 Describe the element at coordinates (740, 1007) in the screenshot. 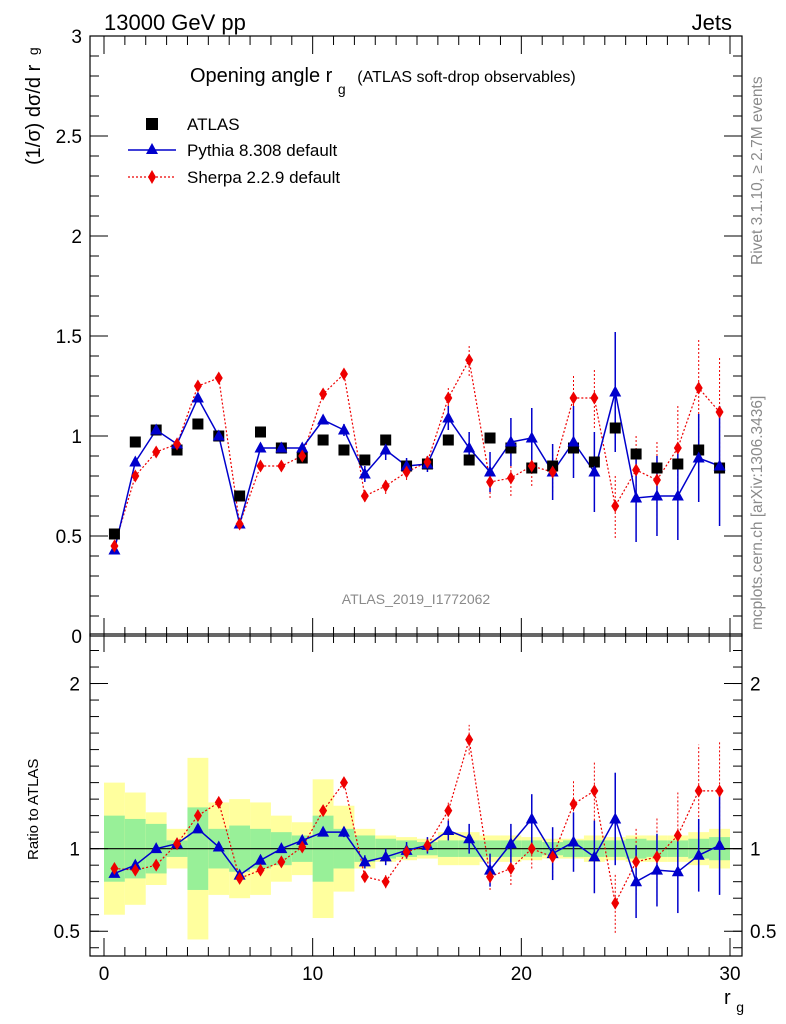

I see `x-axis-label-subscript: g` at that location.